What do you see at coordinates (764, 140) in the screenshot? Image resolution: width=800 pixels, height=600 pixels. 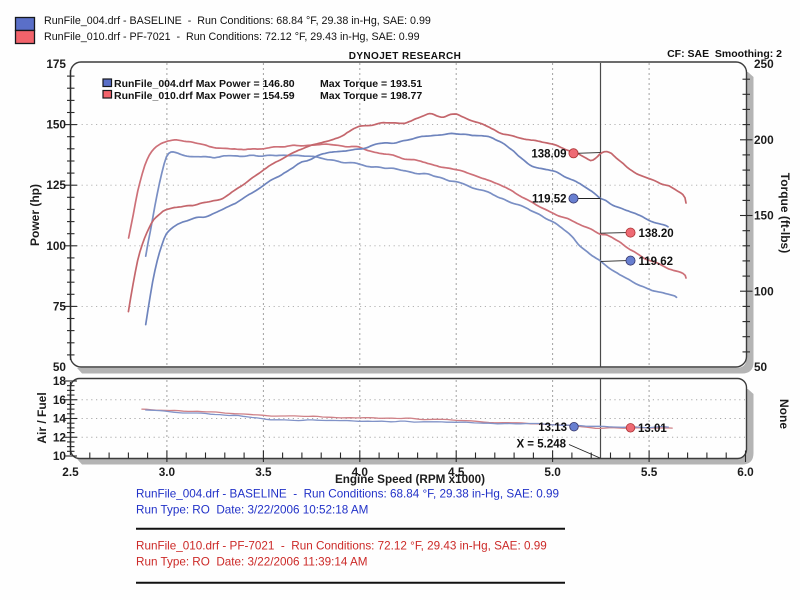 I see `svg-text: 200` at bounding box center [764, 140].